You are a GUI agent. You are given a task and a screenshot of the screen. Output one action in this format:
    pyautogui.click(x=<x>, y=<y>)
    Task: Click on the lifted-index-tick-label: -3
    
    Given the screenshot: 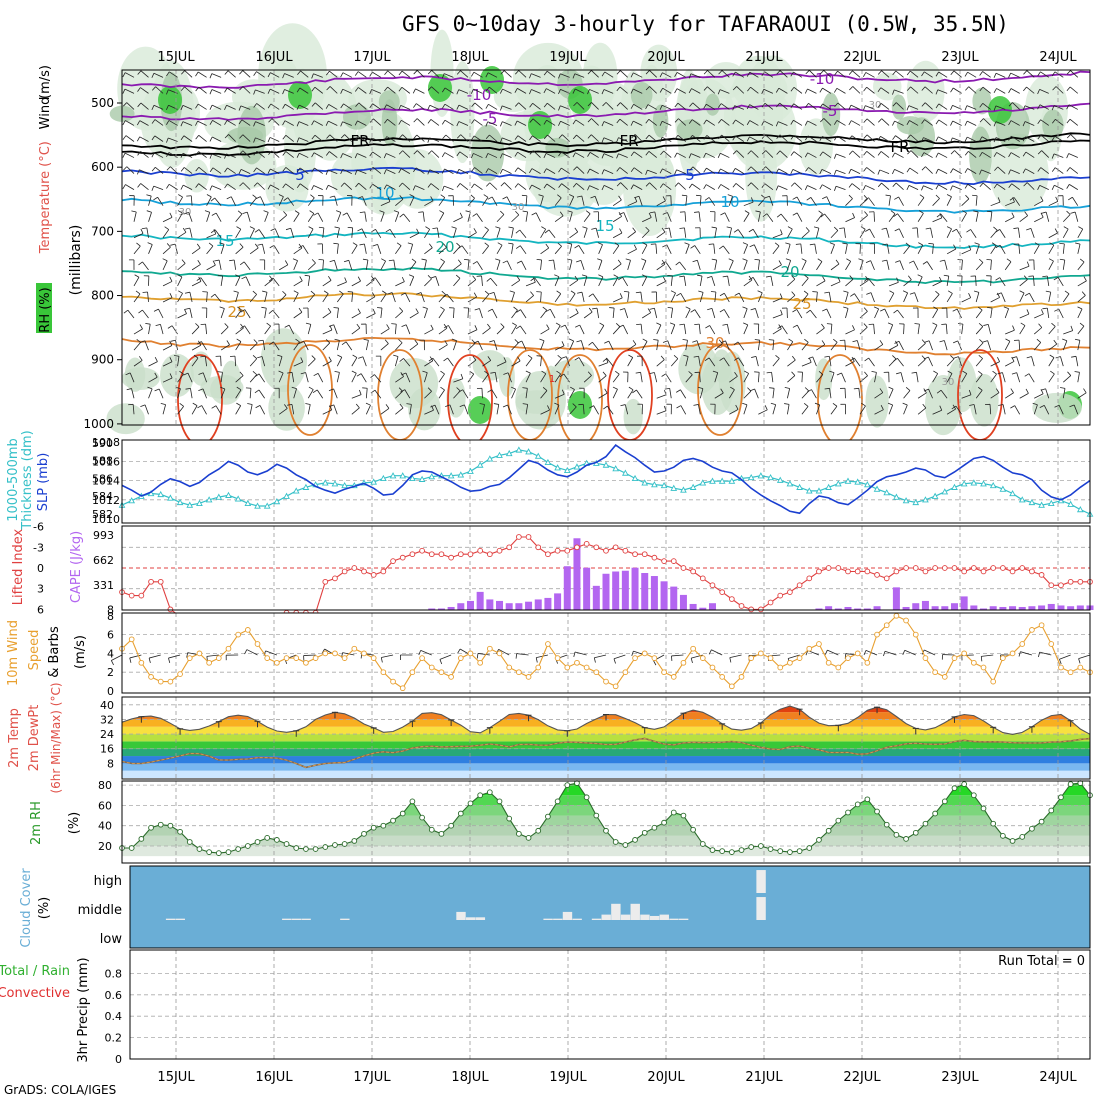 What is the action you would take?
    pyautogui.click(x=38, y=547)
    